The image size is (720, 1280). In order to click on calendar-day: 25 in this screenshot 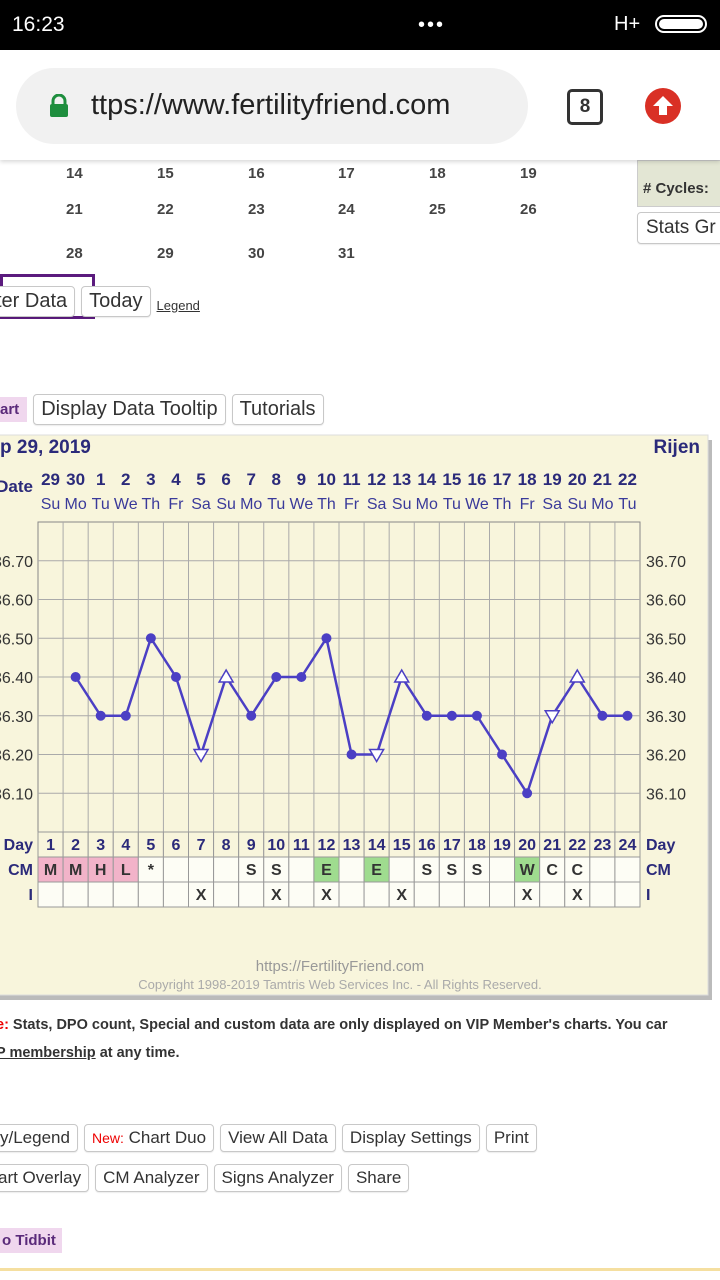, I will do `click(437, 209)`.